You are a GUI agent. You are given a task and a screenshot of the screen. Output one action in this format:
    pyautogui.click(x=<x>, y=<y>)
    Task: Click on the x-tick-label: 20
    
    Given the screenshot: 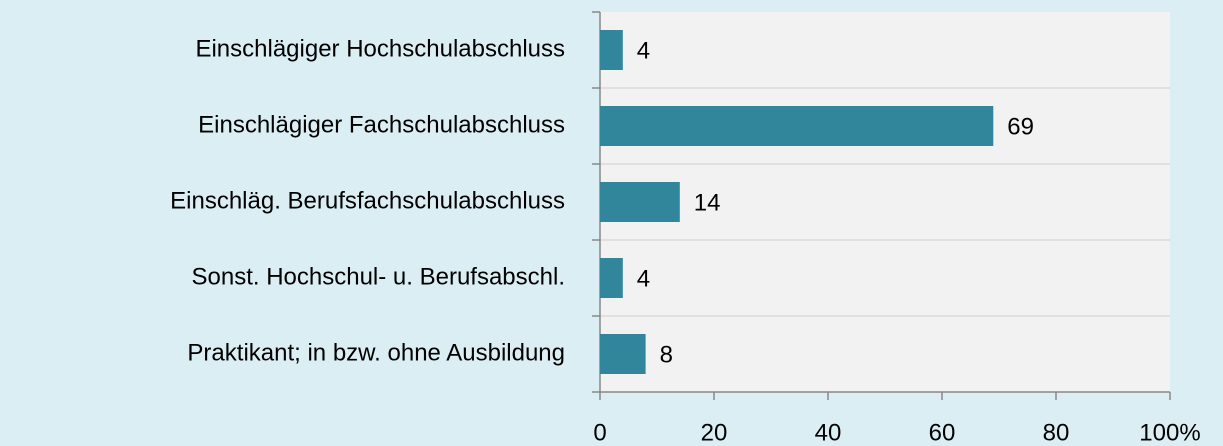 What is the action you would take?
    pyautogui.click(x=714, y=432)
    